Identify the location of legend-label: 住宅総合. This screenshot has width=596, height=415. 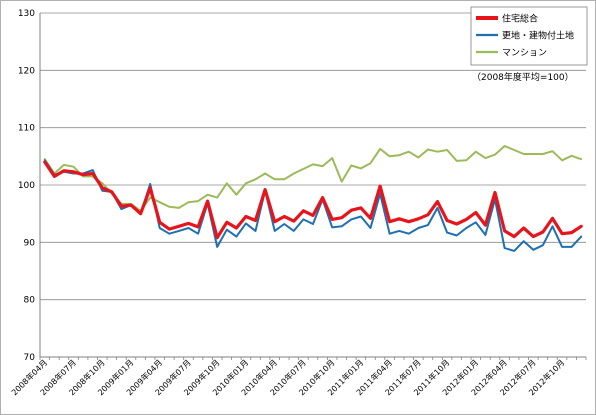
(520, 19).